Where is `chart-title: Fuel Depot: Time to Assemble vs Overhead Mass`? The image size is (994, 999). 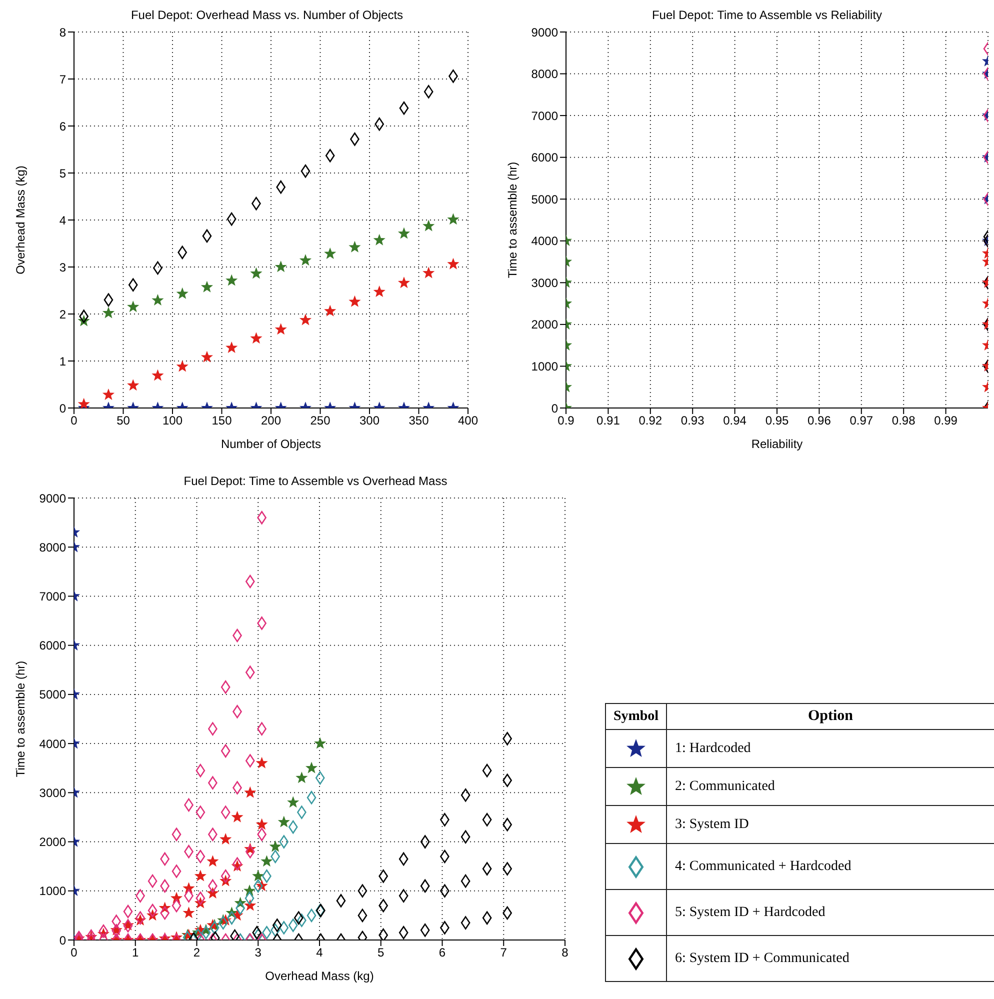 chart-title: Fuel Depot: Time to Assemble vs Overhead Mass is located at coordinates (315, 482).